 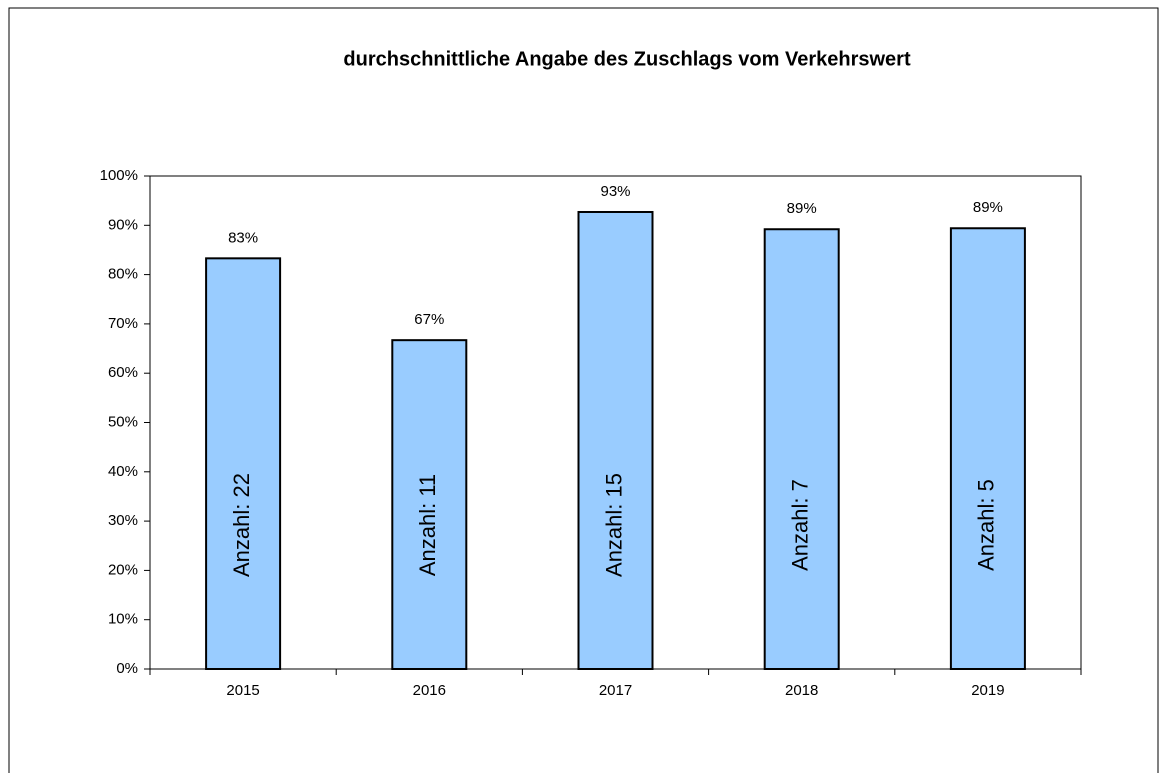 What do you see at coordinates (123, 619) in the screenshot?
I see `y-tick-label: 10%` at bounding box center [123, 619].